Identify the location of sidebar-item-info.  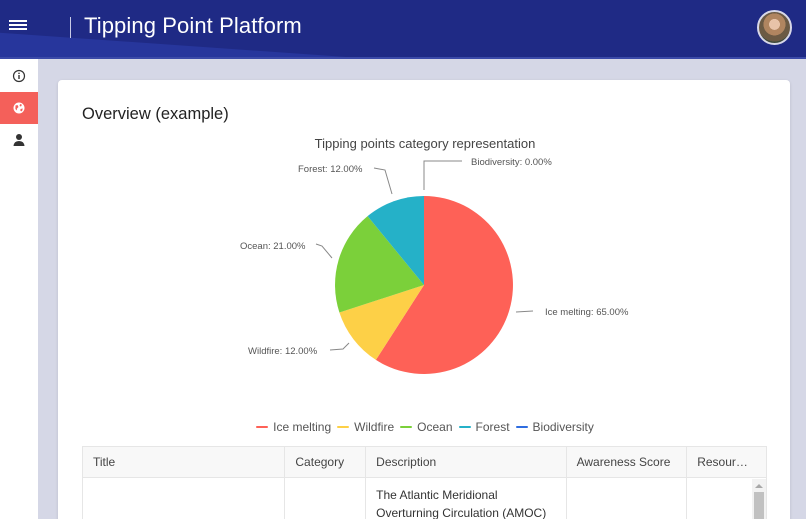
(19, 76).